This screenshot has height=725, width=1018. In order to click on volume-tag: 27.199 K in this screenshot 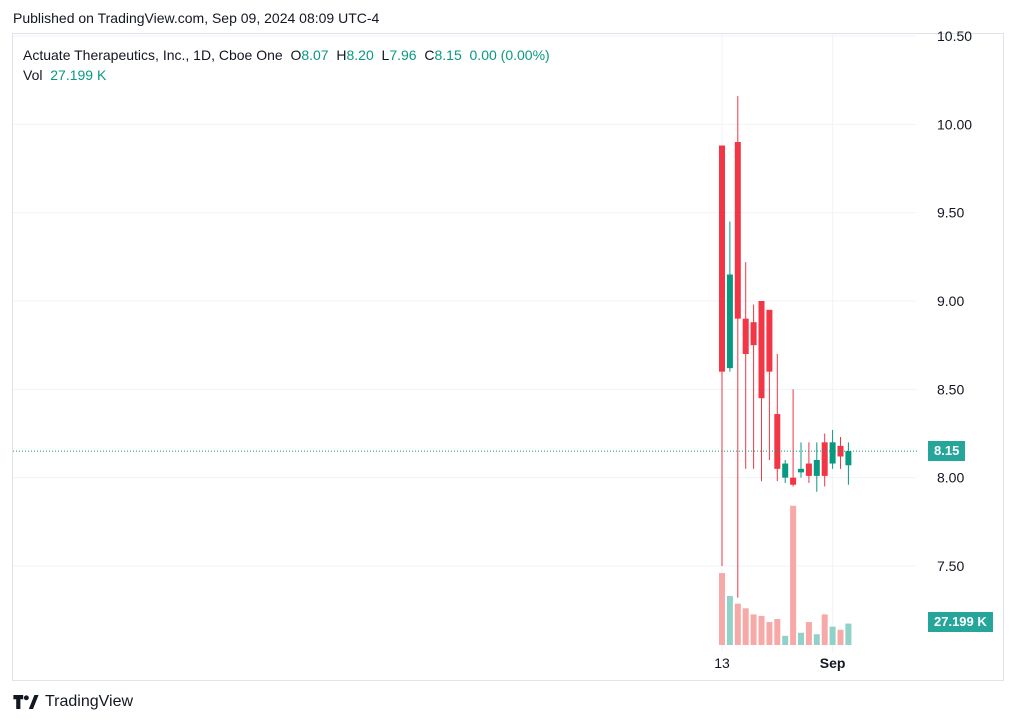, I will do `click(960, 622)`.